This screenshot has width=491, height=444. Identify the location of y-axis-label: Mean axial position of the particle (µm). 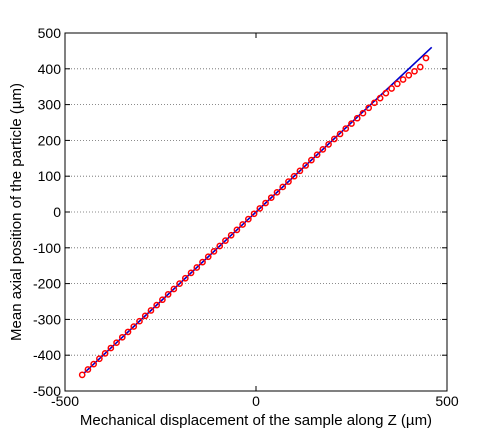
(16, 212).